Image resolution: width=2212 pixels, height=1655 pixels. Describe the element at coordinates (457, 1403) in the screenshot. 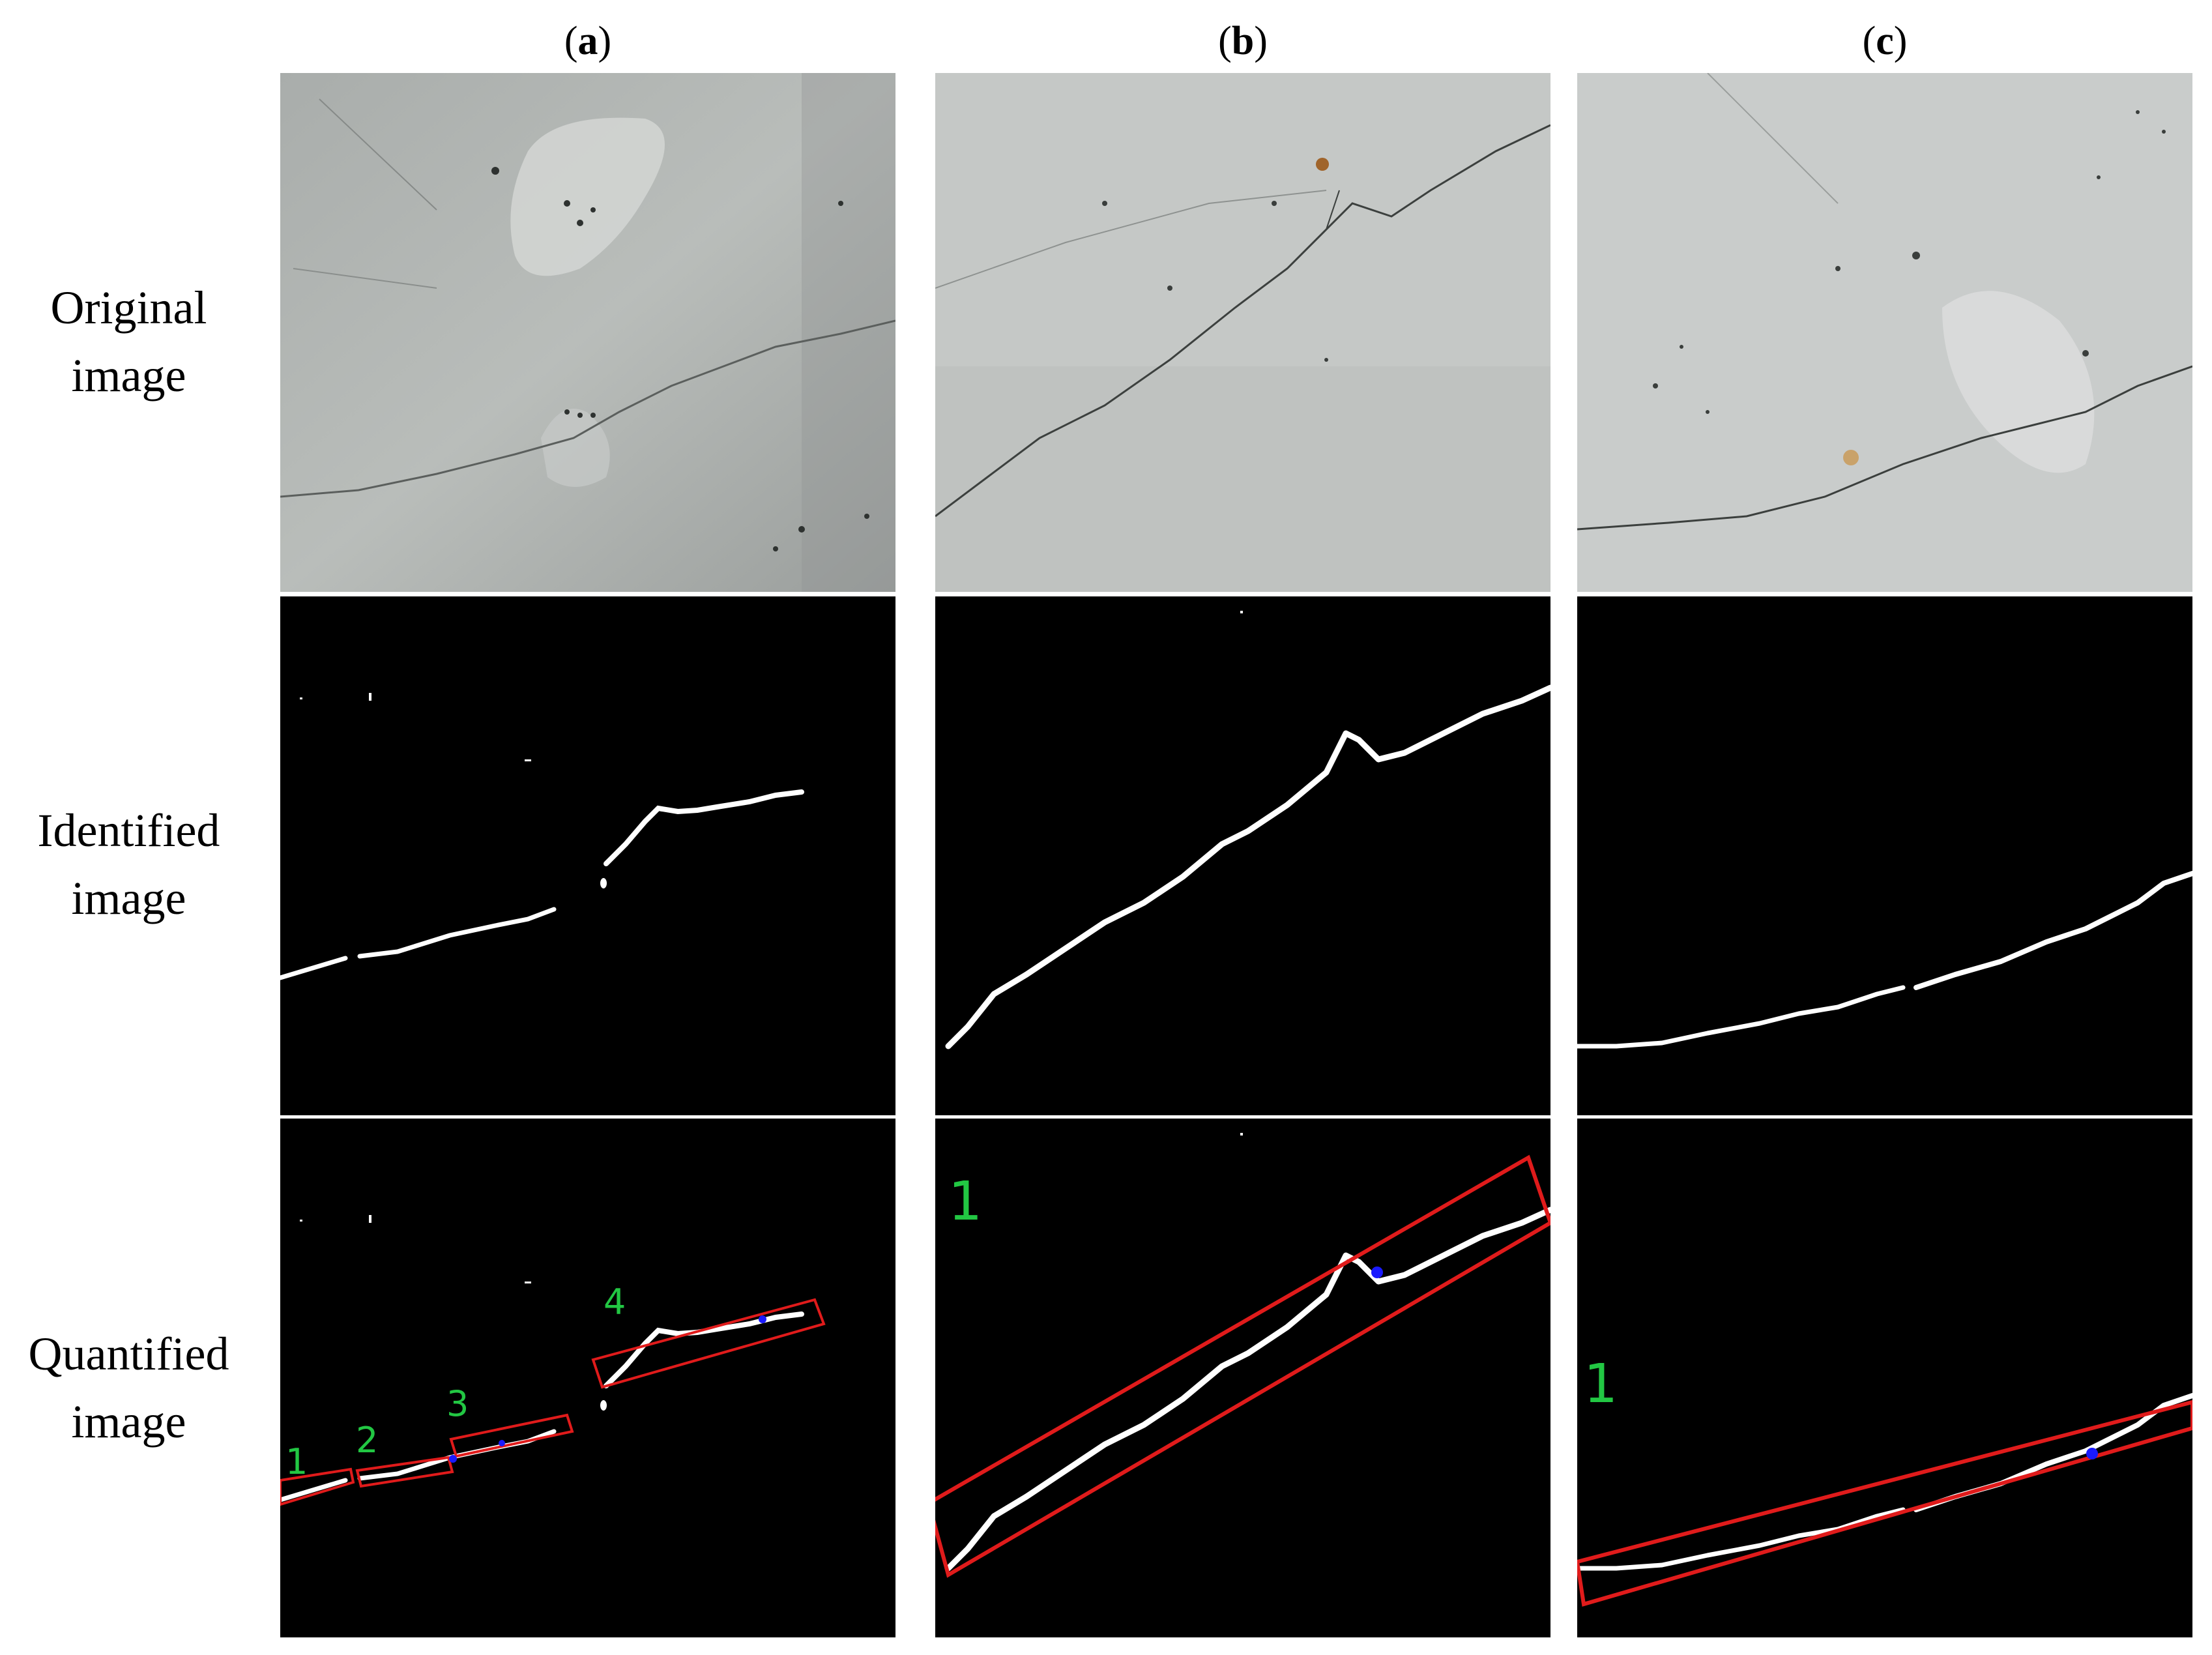

I see `crack-label-3: 3` at that location.